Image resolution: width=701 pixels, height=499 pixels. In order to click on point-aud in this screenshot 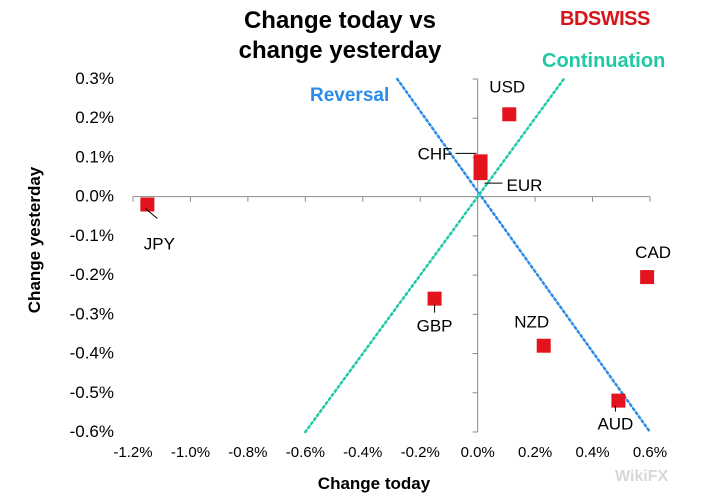, I will do `click(618, 400)`.